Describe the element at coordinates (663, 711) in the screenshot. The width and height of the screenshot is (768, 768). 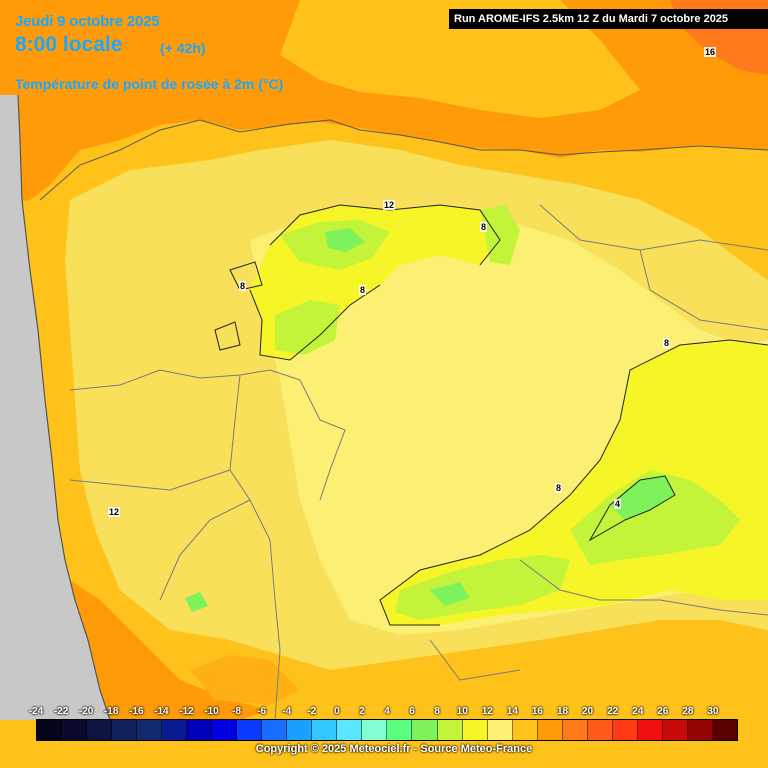
I see `legend-tick-label: 26` at that location.